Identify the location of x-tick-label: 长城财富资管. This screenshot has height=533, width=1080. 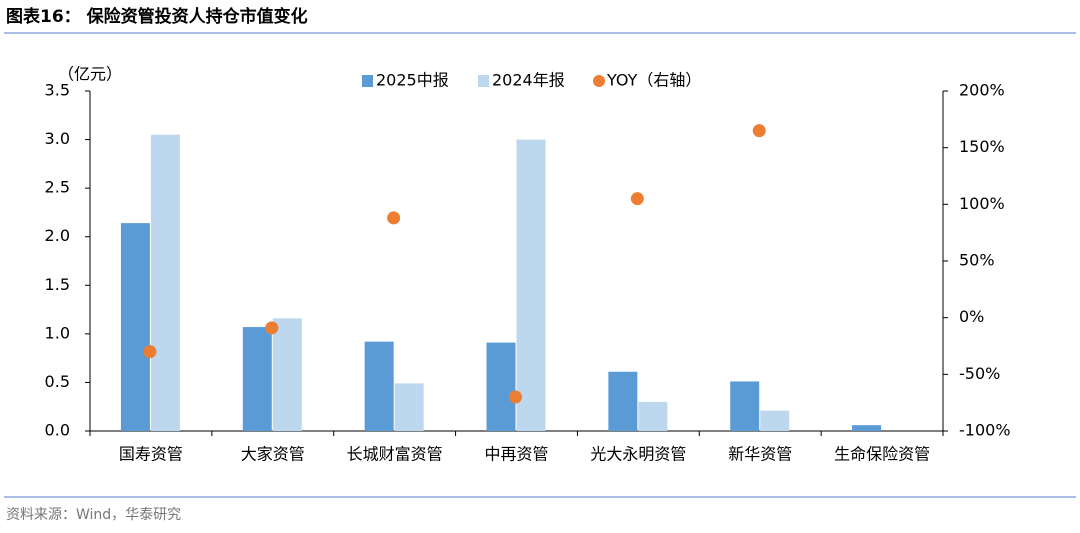
(395, 454).